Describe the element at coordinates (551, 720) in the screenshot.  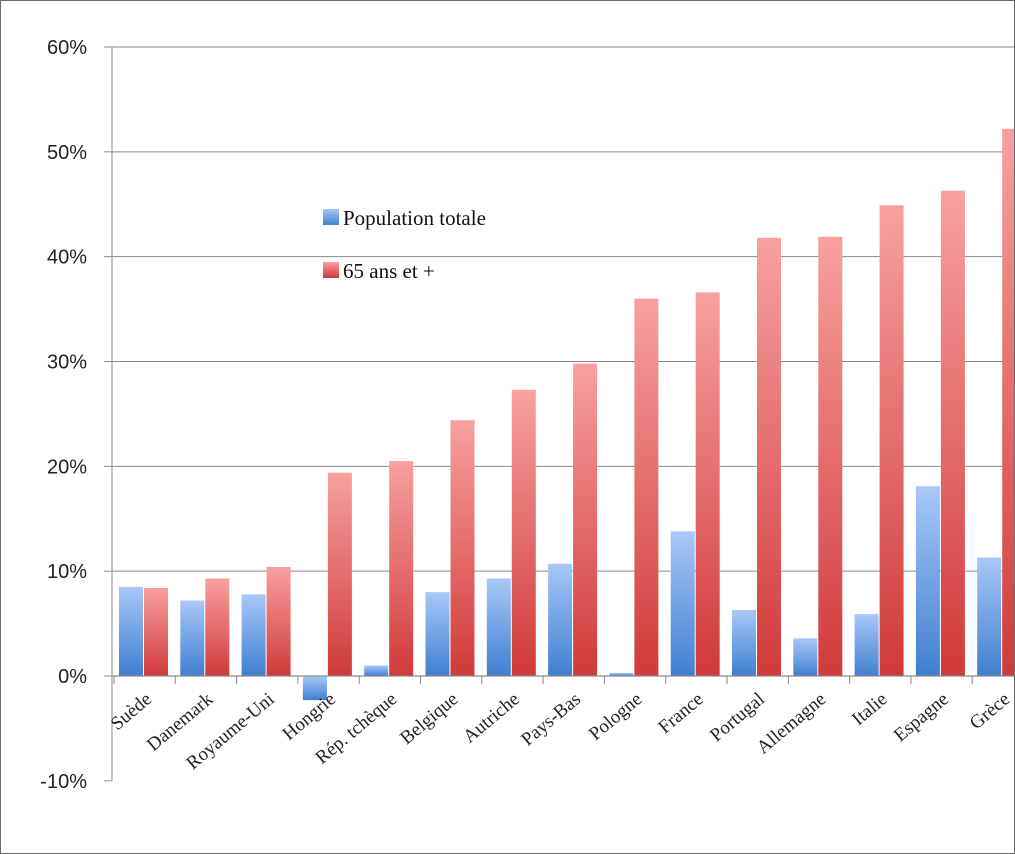
I see `category-label: Pays-Bas` at that location.